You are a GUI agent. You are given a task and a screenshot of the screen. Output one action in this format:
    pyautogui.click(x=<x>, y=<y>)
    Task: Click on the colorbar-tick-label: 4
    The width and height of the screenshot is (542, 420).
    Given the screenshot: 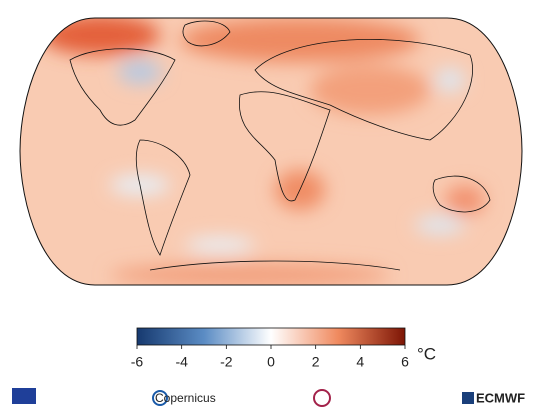 What is the action you would take?
    pyautogui.click(x=360, y=362)
    